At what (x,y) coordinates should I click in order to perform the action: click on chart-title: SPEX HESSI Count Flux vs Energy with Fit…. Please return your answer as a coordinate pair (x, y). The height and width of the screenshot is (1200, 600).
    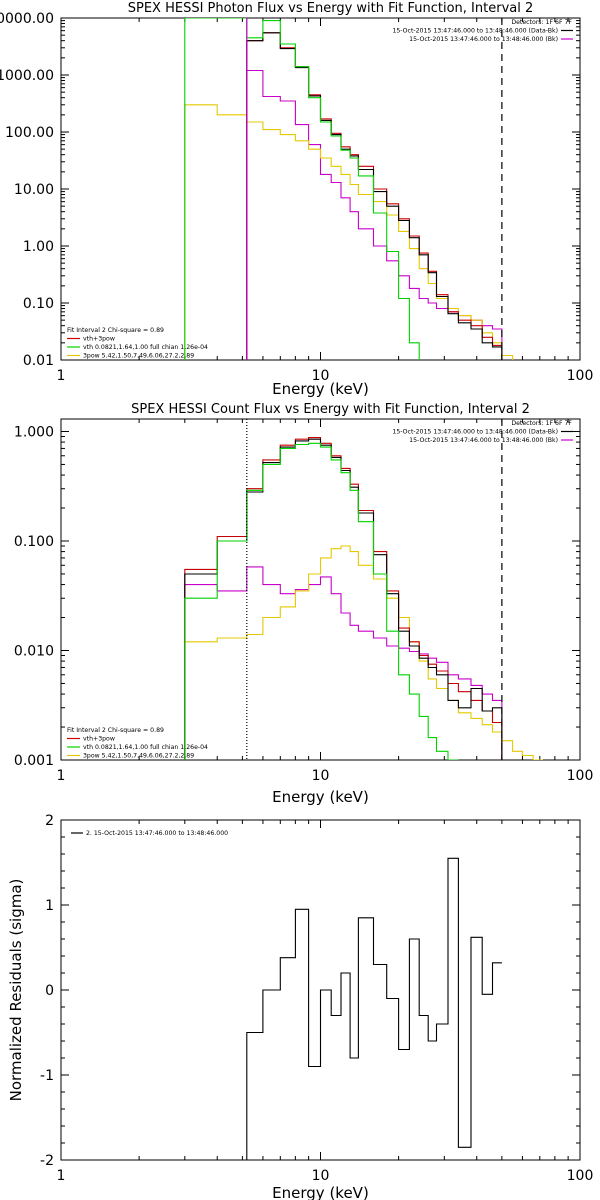
    Looking at the image, I should click on (330, 409).